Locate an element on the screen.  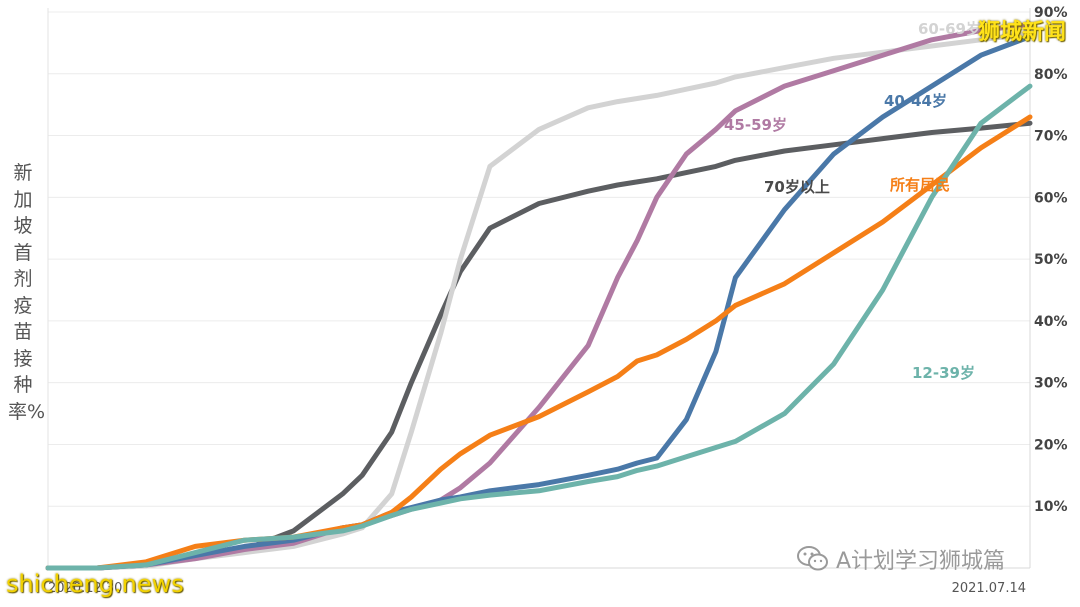
channel-name: A计划学习狮城篇 is located at coordinates (921, 561).